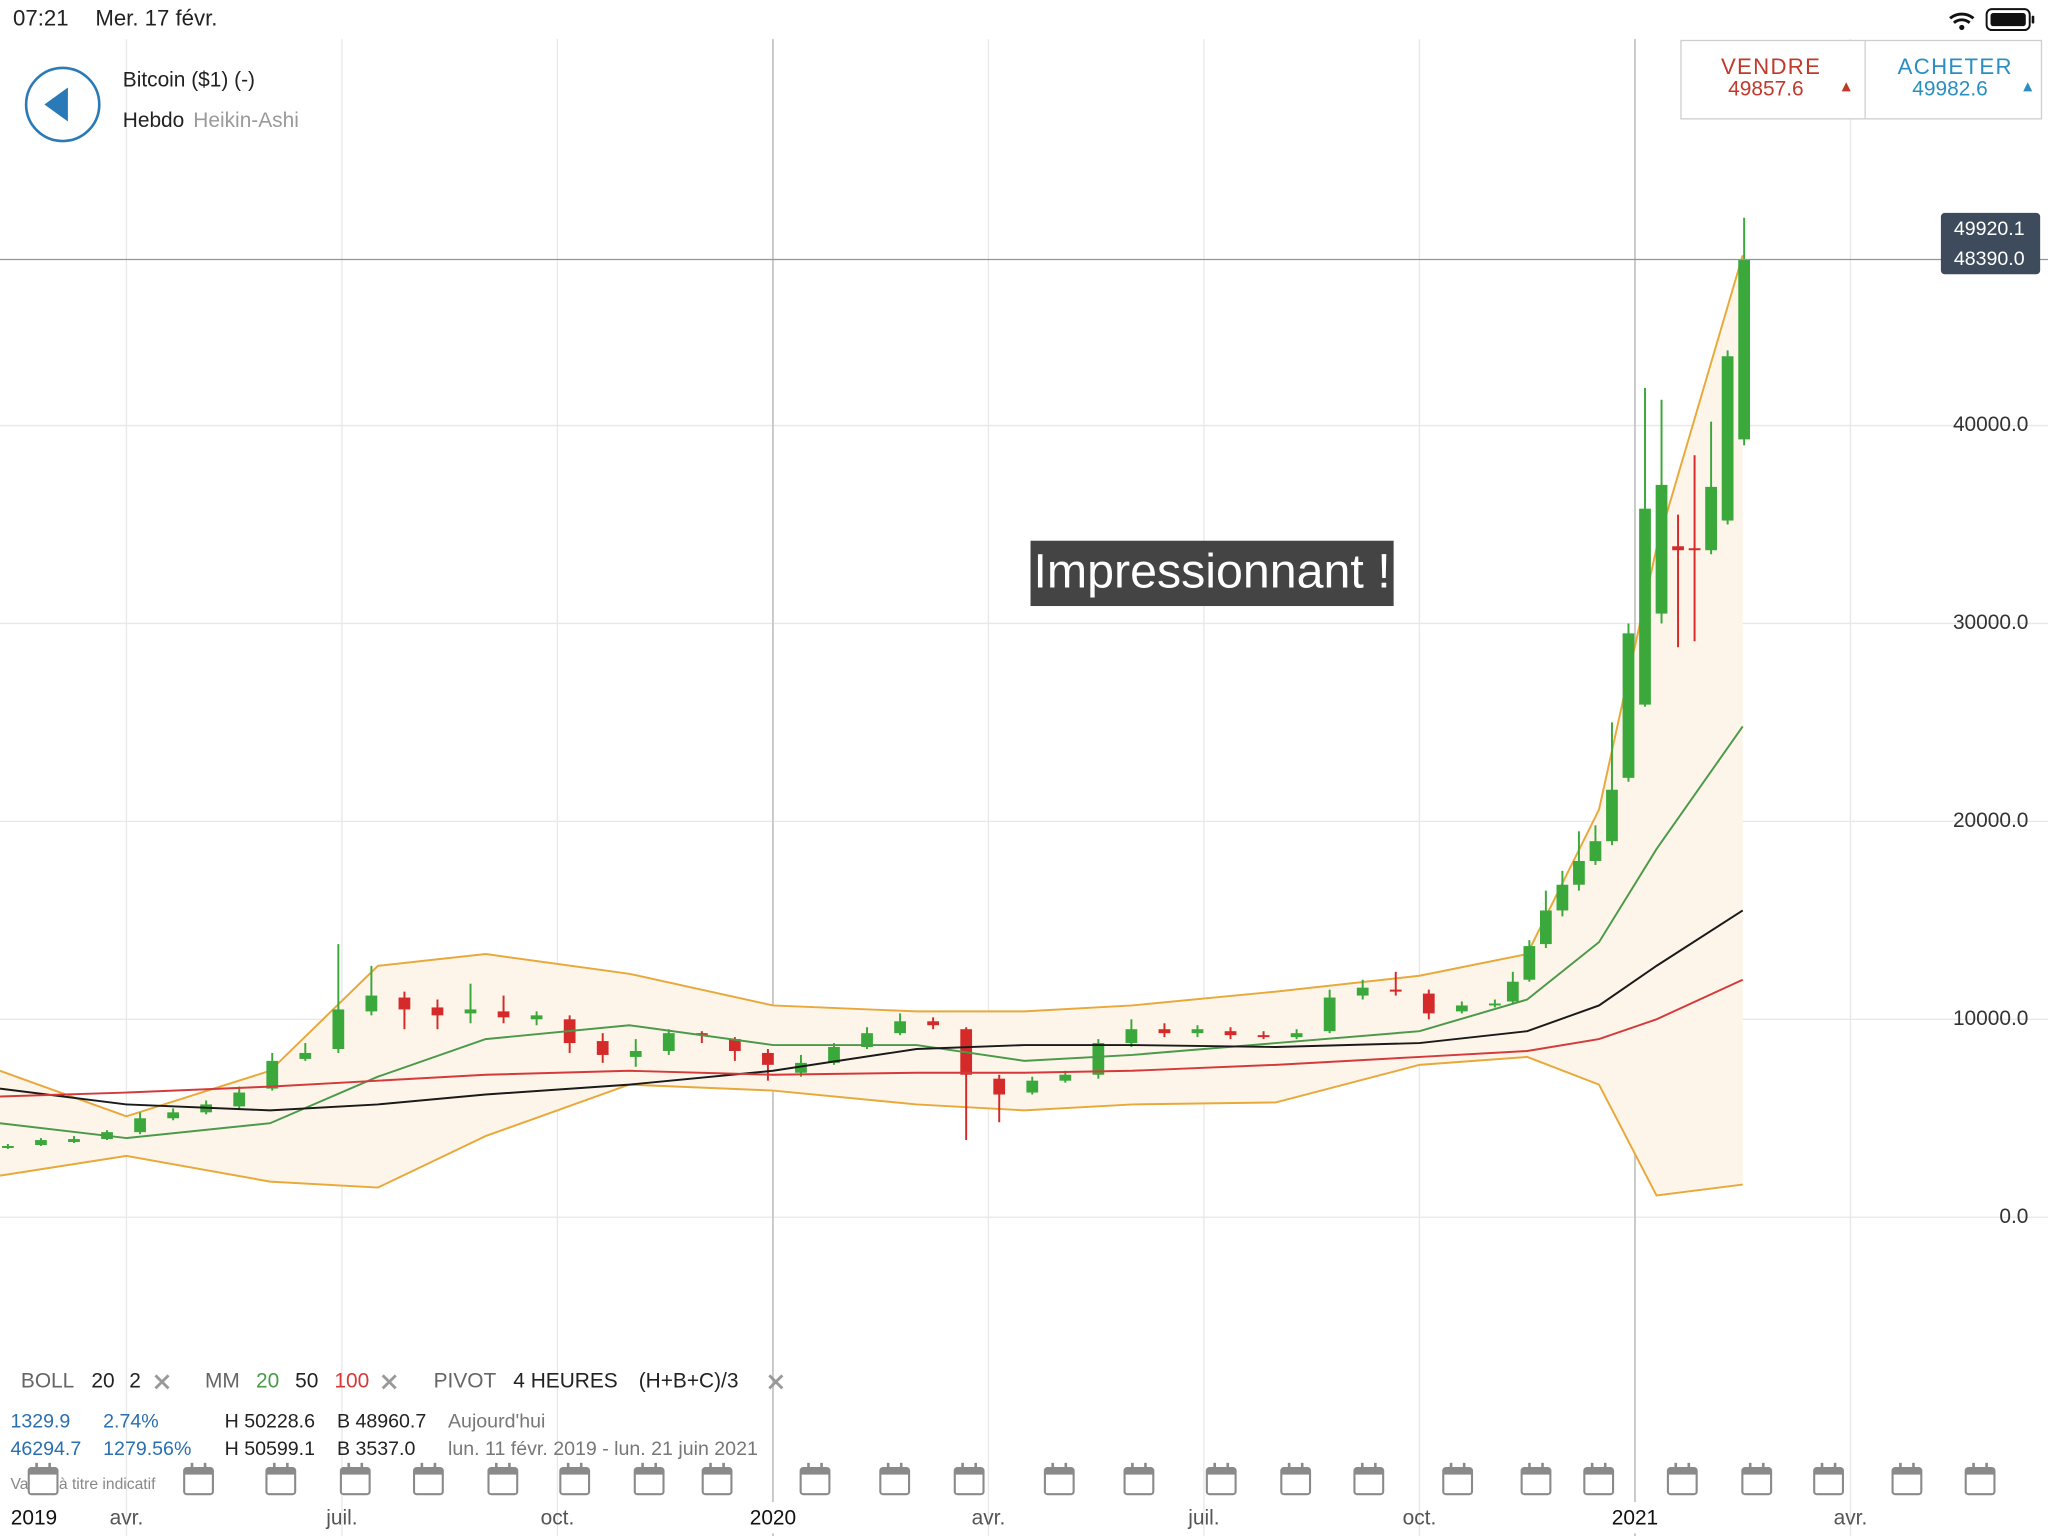 The image size is (2048, 1536). Describe the element at coordinates (1955, 66) in the screenshot. I see `buy-label: ACHETER` at that location.